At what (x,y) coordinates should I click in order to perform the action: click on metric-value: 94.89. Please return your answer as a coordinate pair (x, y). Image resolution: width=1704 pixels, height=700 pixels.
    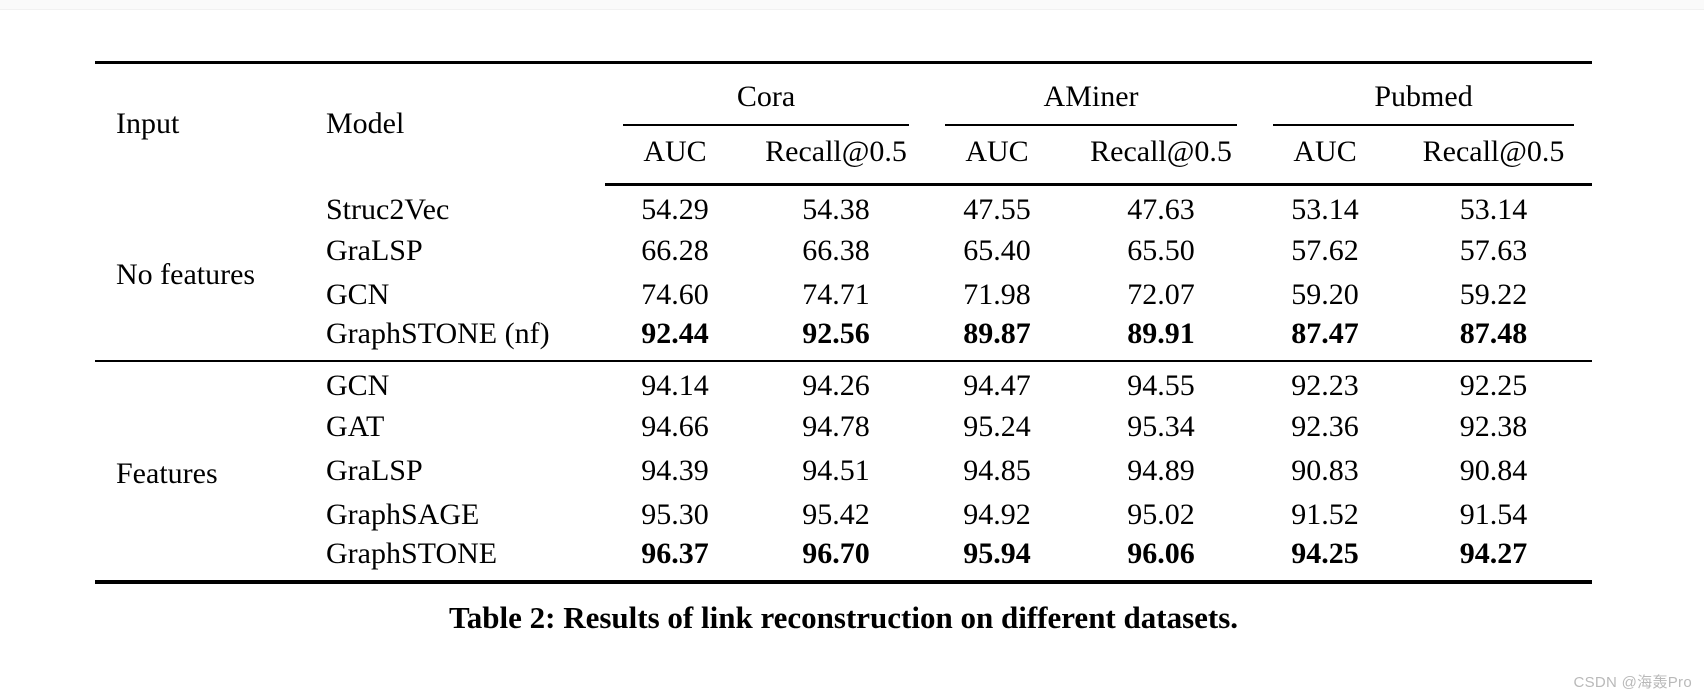
    Looking at the image, I should click on (1161, 470).